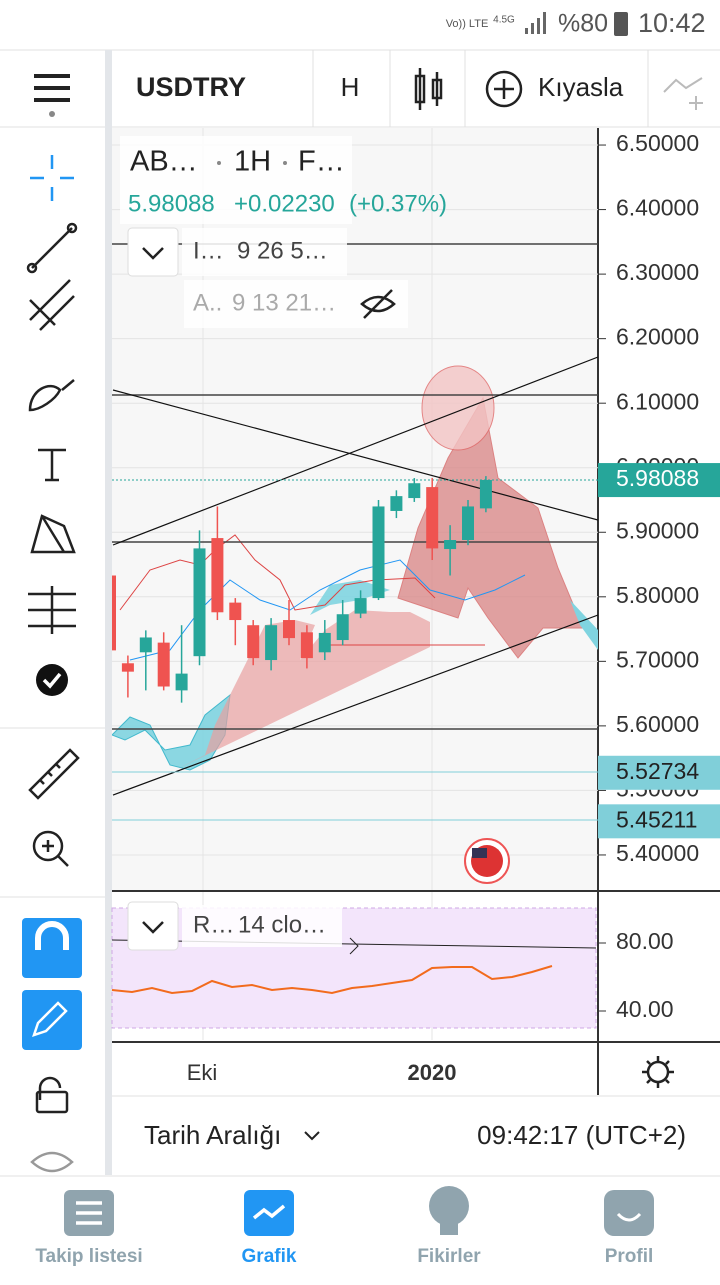 Image resolution: width=720 pixels, height=1285 pixels. I want to click on legend-change: +0.02230, so click(284, 203).